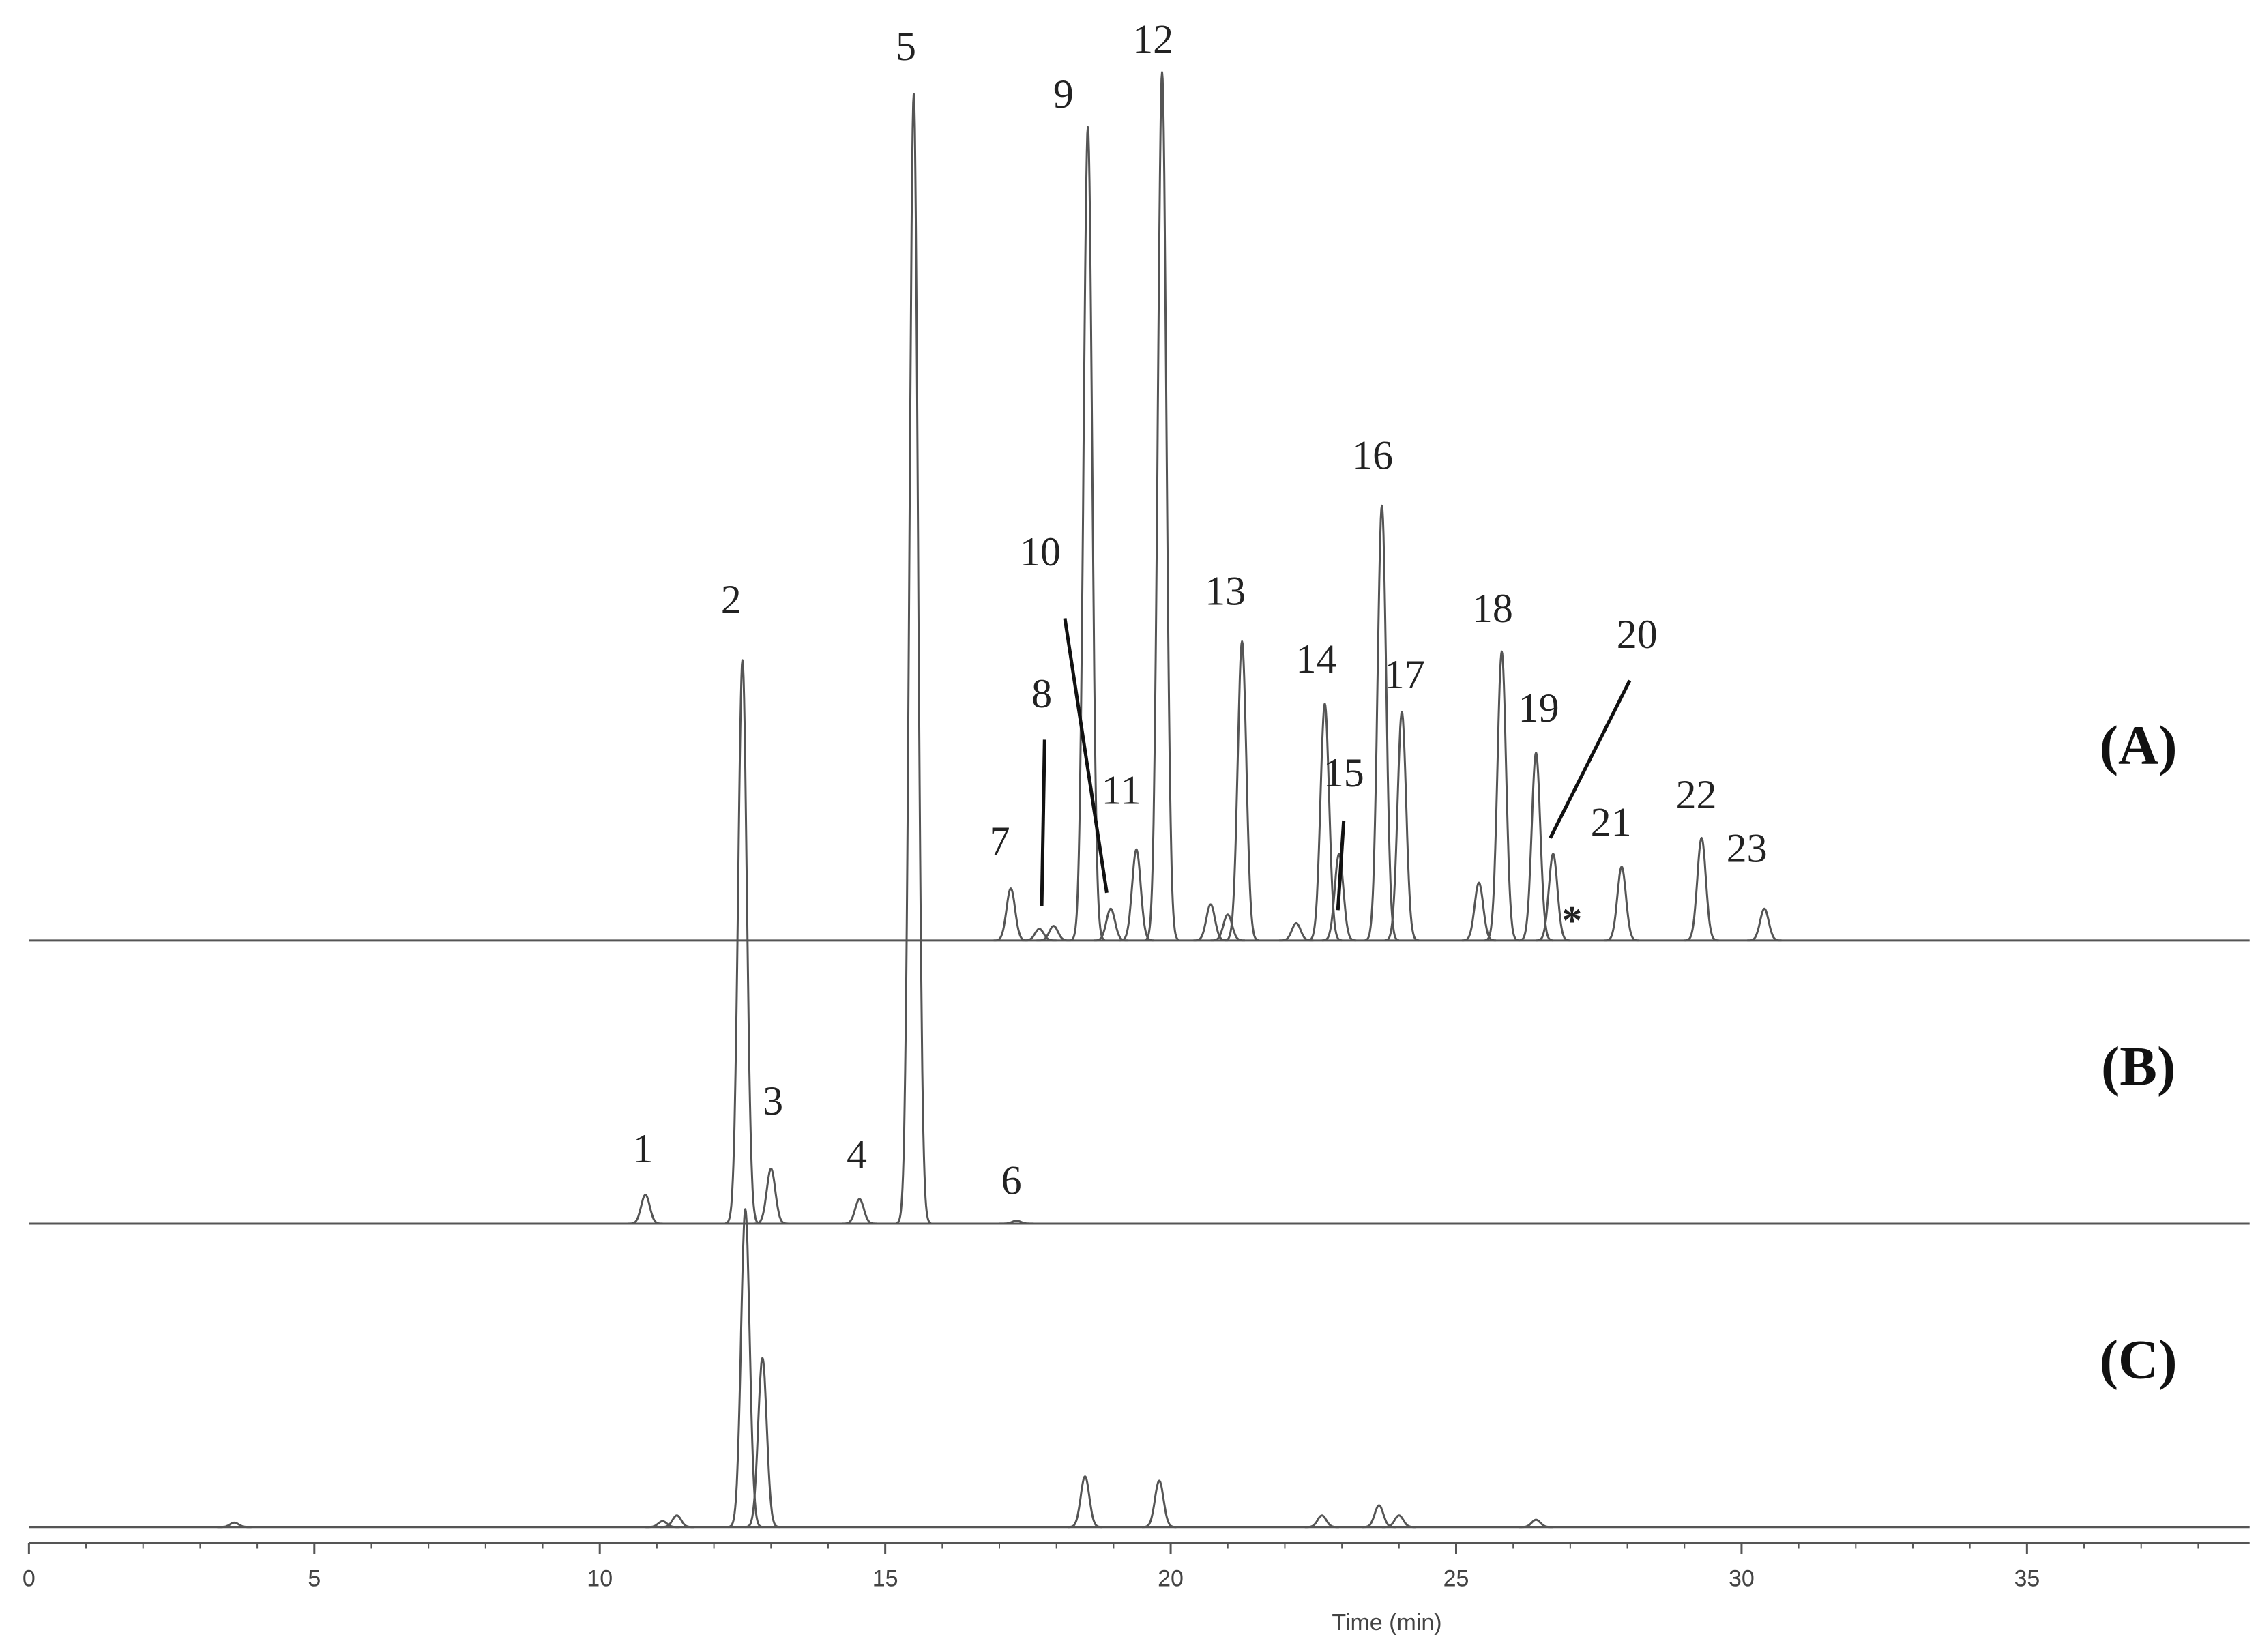 The height and width of the screenshot is (1652, 2258). Describe the element at coordinates (1000, 841) in the screenshot. I see `peak-label: 7` at that location.